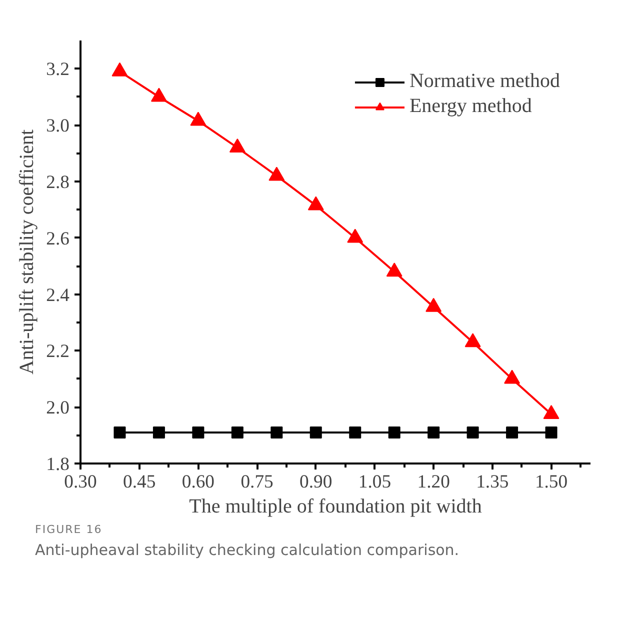 This screenshot has height=624, width=641. I want to click on legend-label: Energy method, so click(470, 106).